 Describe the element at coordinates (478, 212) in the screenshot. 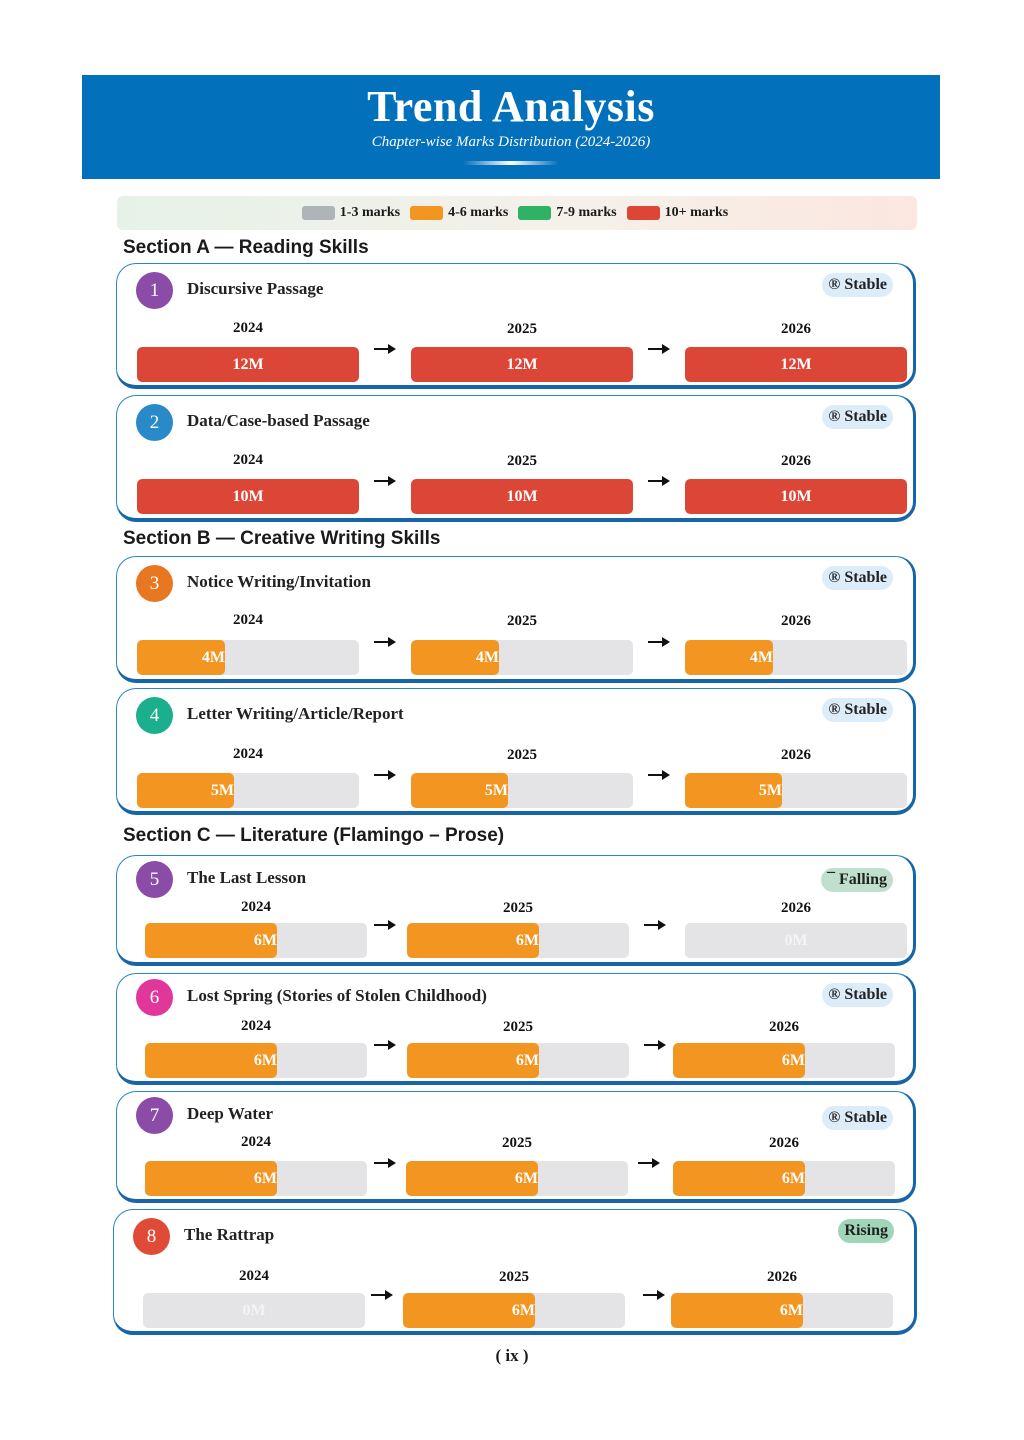

I see `legend-label: 4-6 marks` at that location.